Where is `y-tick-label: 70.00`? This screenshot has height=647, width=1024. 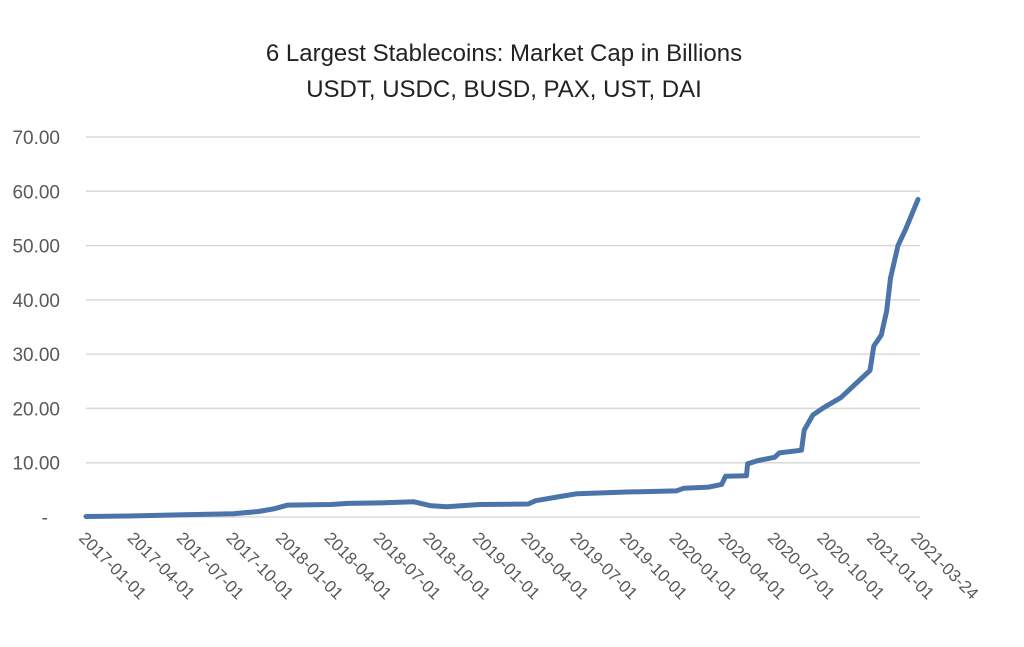 y-tick-label: 70.00 is located at coordinates (36, 138).